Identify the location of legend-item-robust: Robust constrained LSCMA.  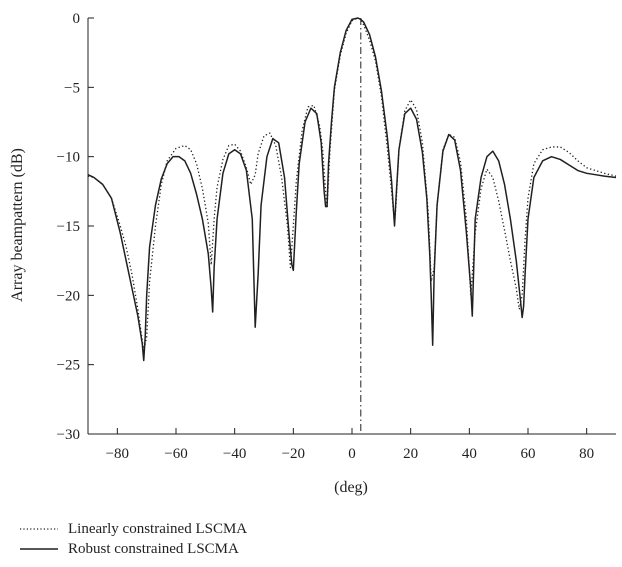
(133, 549).